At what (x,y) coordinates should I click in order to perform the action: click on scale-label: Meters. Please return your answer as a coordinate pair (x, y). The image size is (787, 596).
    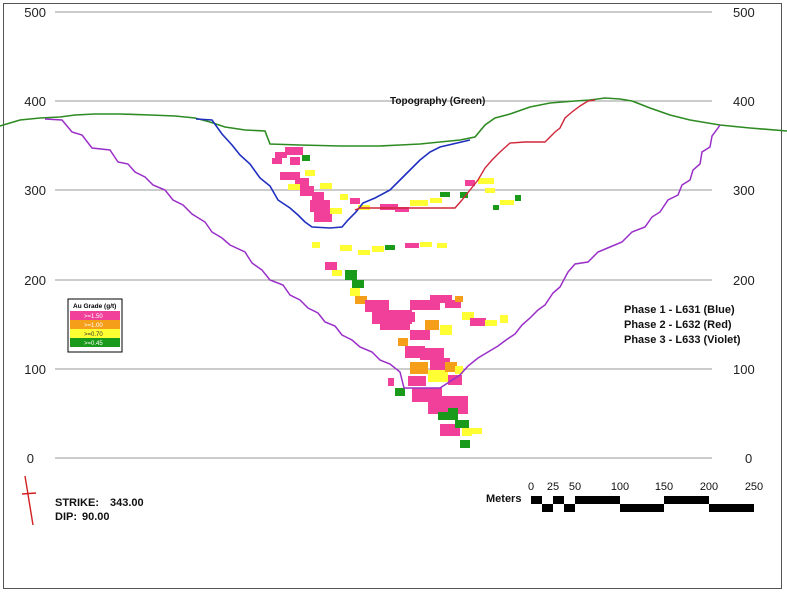
    Looking at the image, I should click on (503, 499).